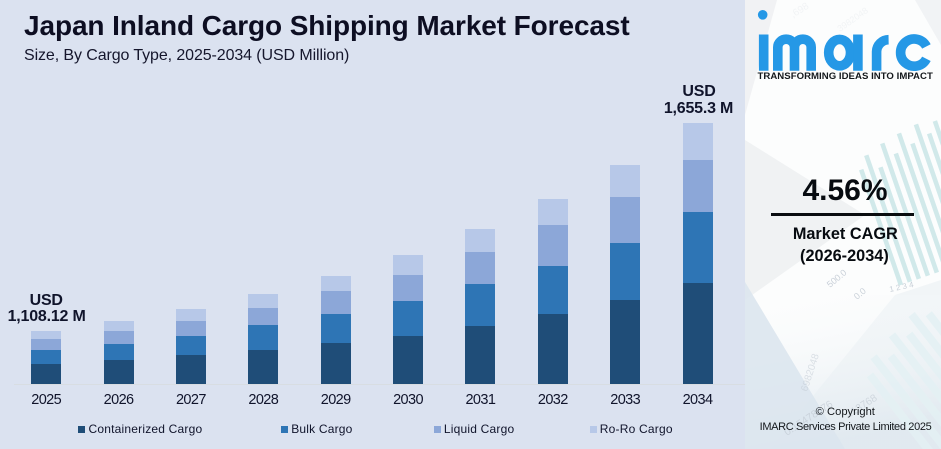  What do you see at coordinates (852, 19) in the screenshot?
I see `svg-text: 3982048` at bounding box center [852, 19].